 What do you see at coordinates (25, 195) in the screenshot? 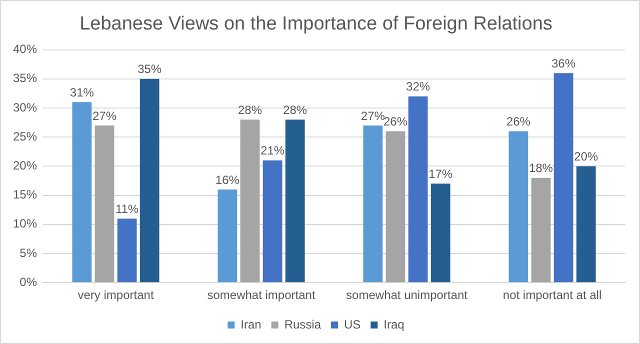
I see `y-tick-label: 15%` at bounding box center [25, 195].